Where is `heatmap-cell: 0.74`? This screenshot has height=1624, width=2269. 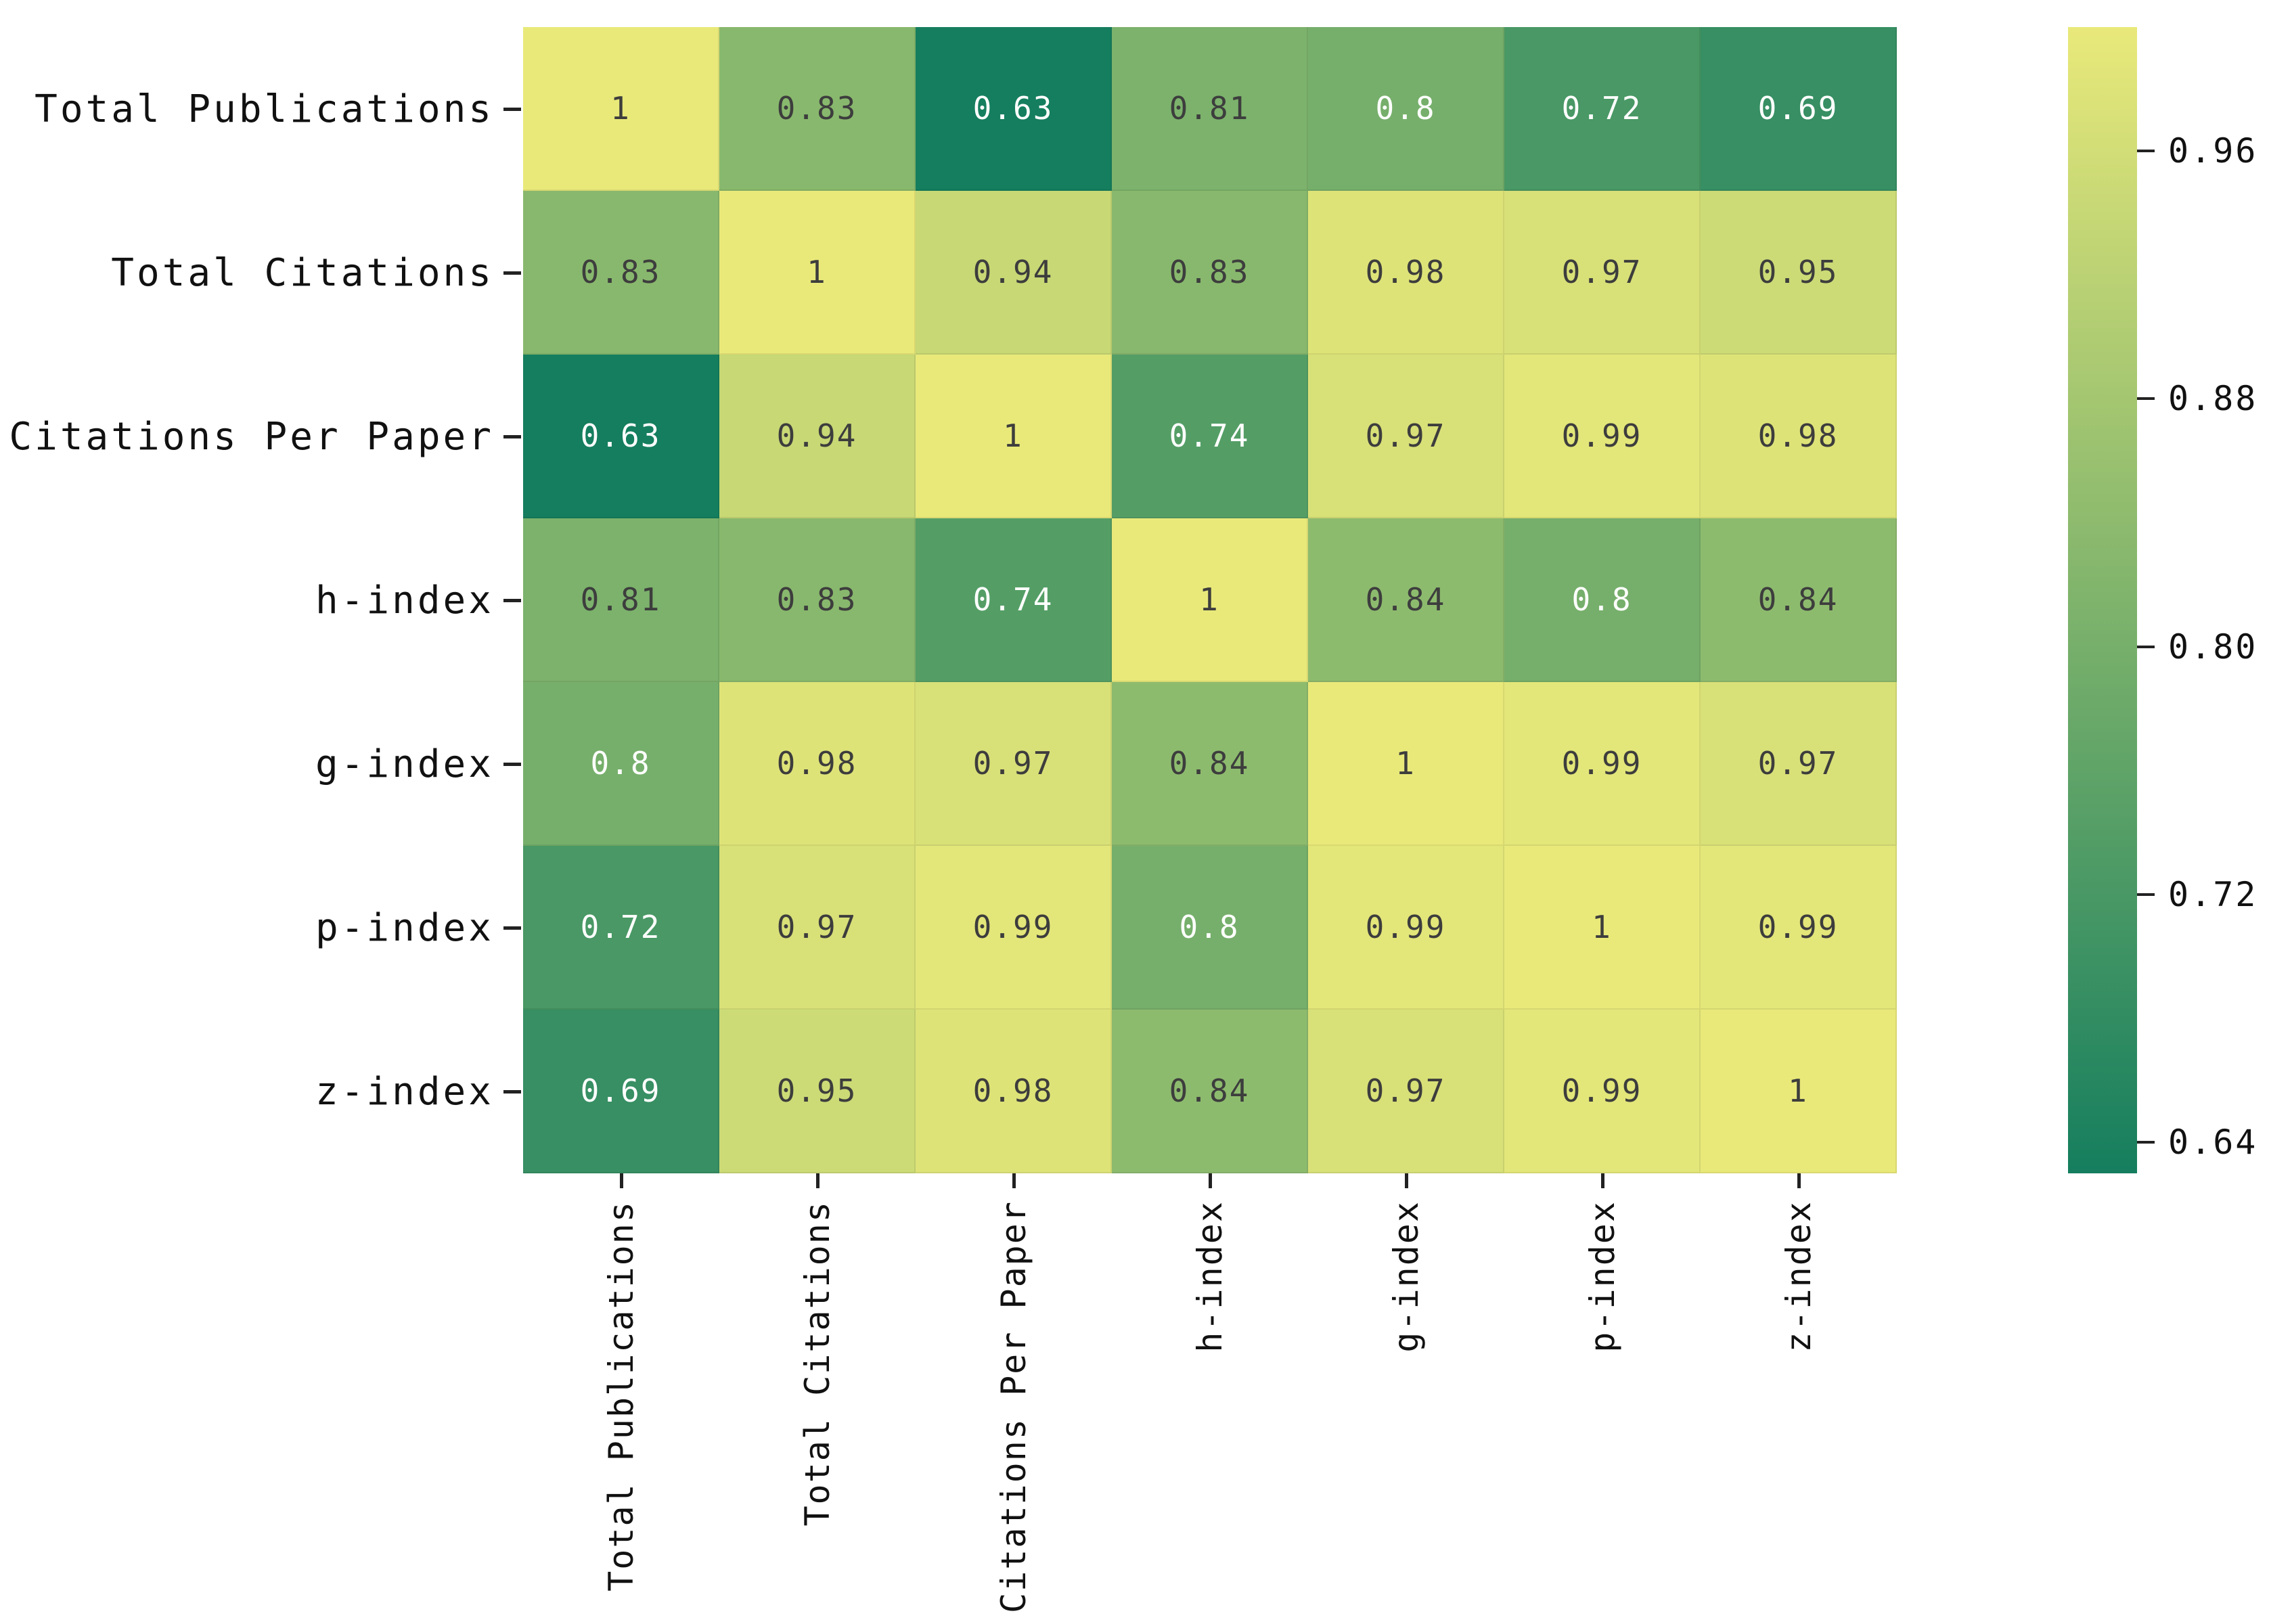
heatmap-cell: 0.74 is located at coordinates (1210, 436).